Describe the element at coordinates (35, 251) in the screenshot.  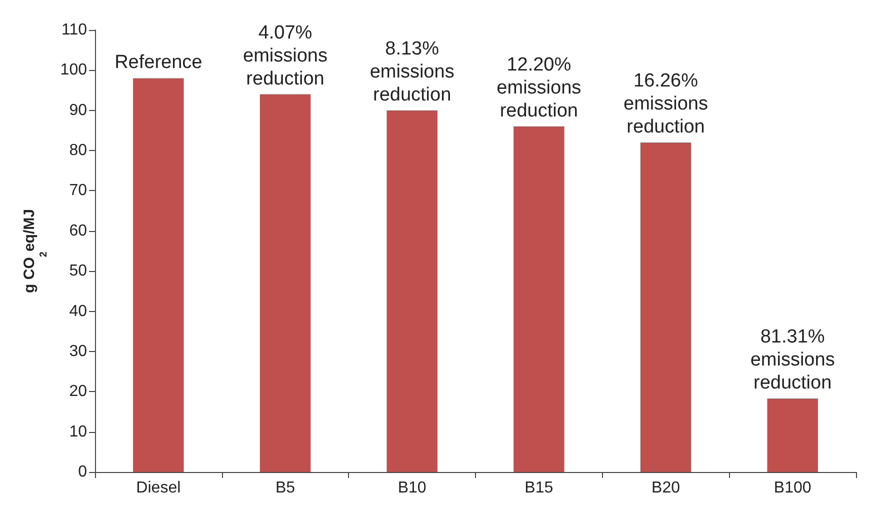
I see `y-axis-title: g CO2eq/MJ` at that location.